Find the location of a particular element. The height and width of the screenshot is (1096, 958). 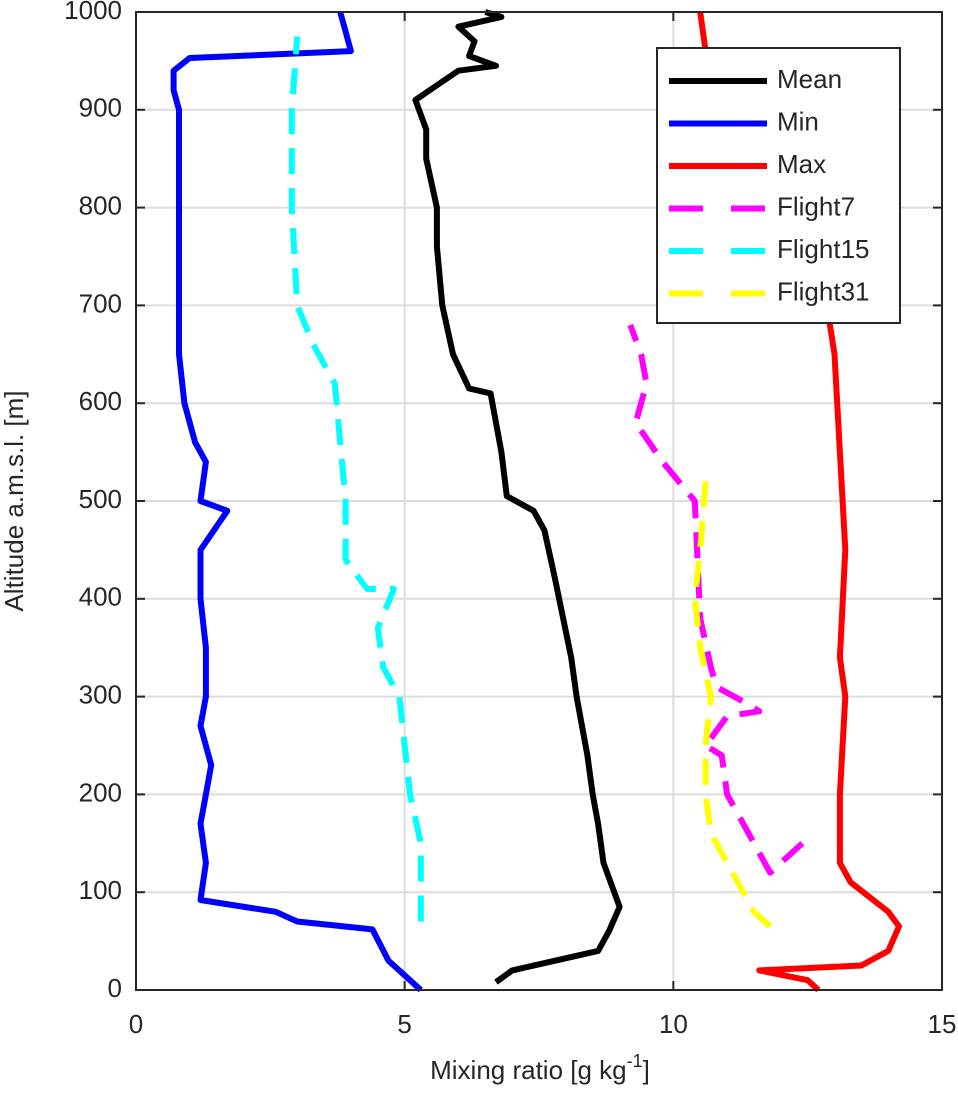

y-tick-label: 900 is located at coordinates (100, 108).